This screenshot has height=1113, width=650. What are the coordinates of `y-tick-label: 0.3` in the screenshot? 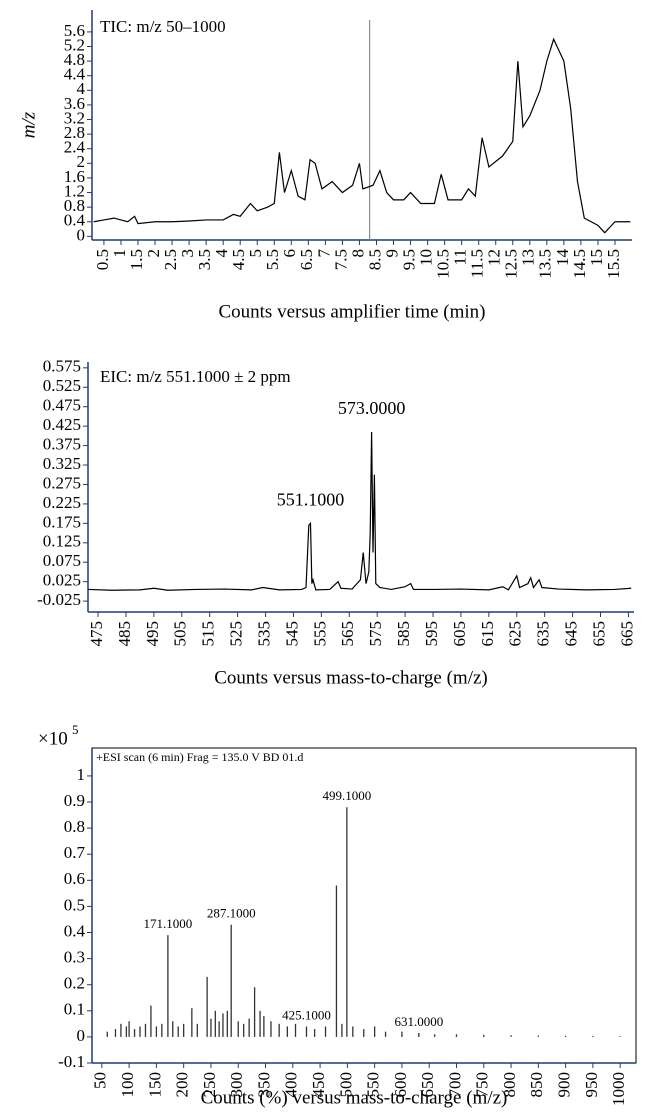 It's located at (74, 957).